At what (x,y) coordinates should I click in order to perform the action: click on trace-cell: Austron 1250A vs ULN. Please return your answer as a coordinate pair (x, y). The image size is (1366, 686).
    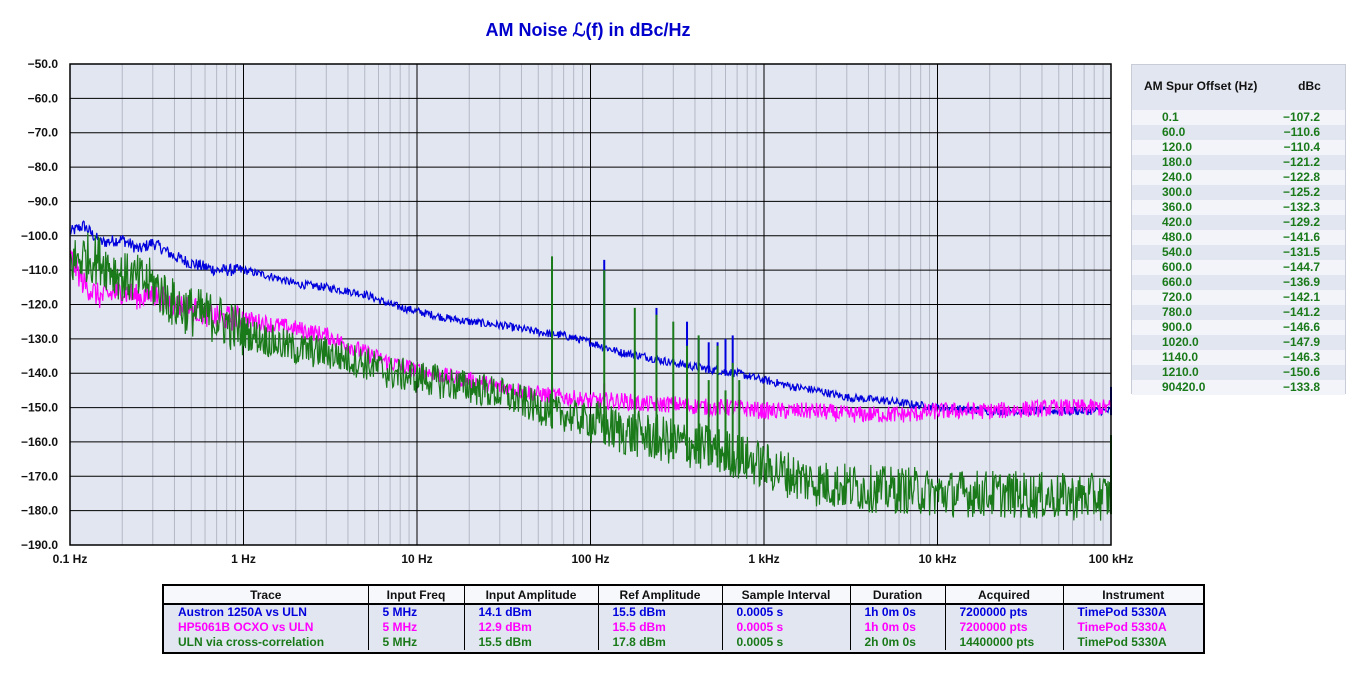
    Looking at the image, I should click on (266, 612).